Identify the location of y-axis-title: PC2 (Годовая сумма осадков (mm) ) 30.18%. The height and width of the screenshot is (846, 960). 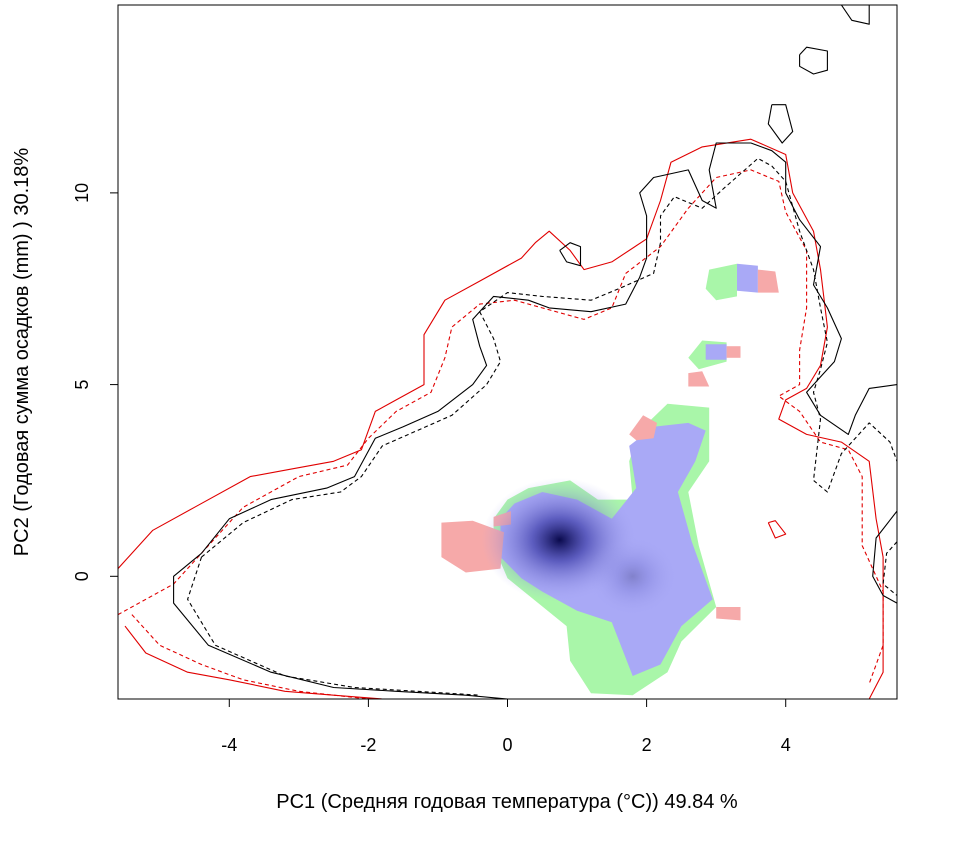
(22, 352).